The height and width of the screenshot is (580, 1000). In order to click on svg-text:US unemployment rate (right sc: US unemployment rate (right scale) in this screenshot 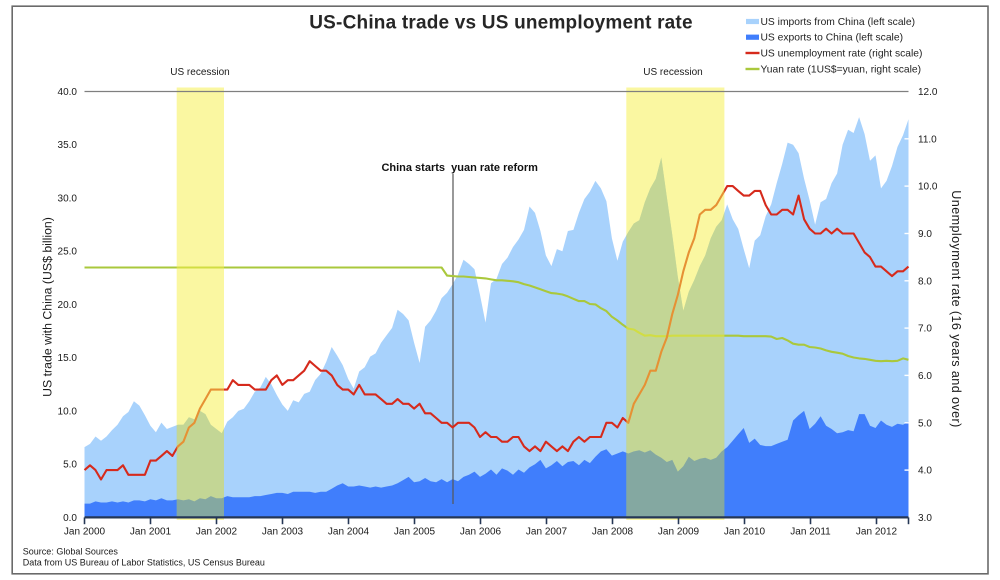, I will do `click(842, 53)`.